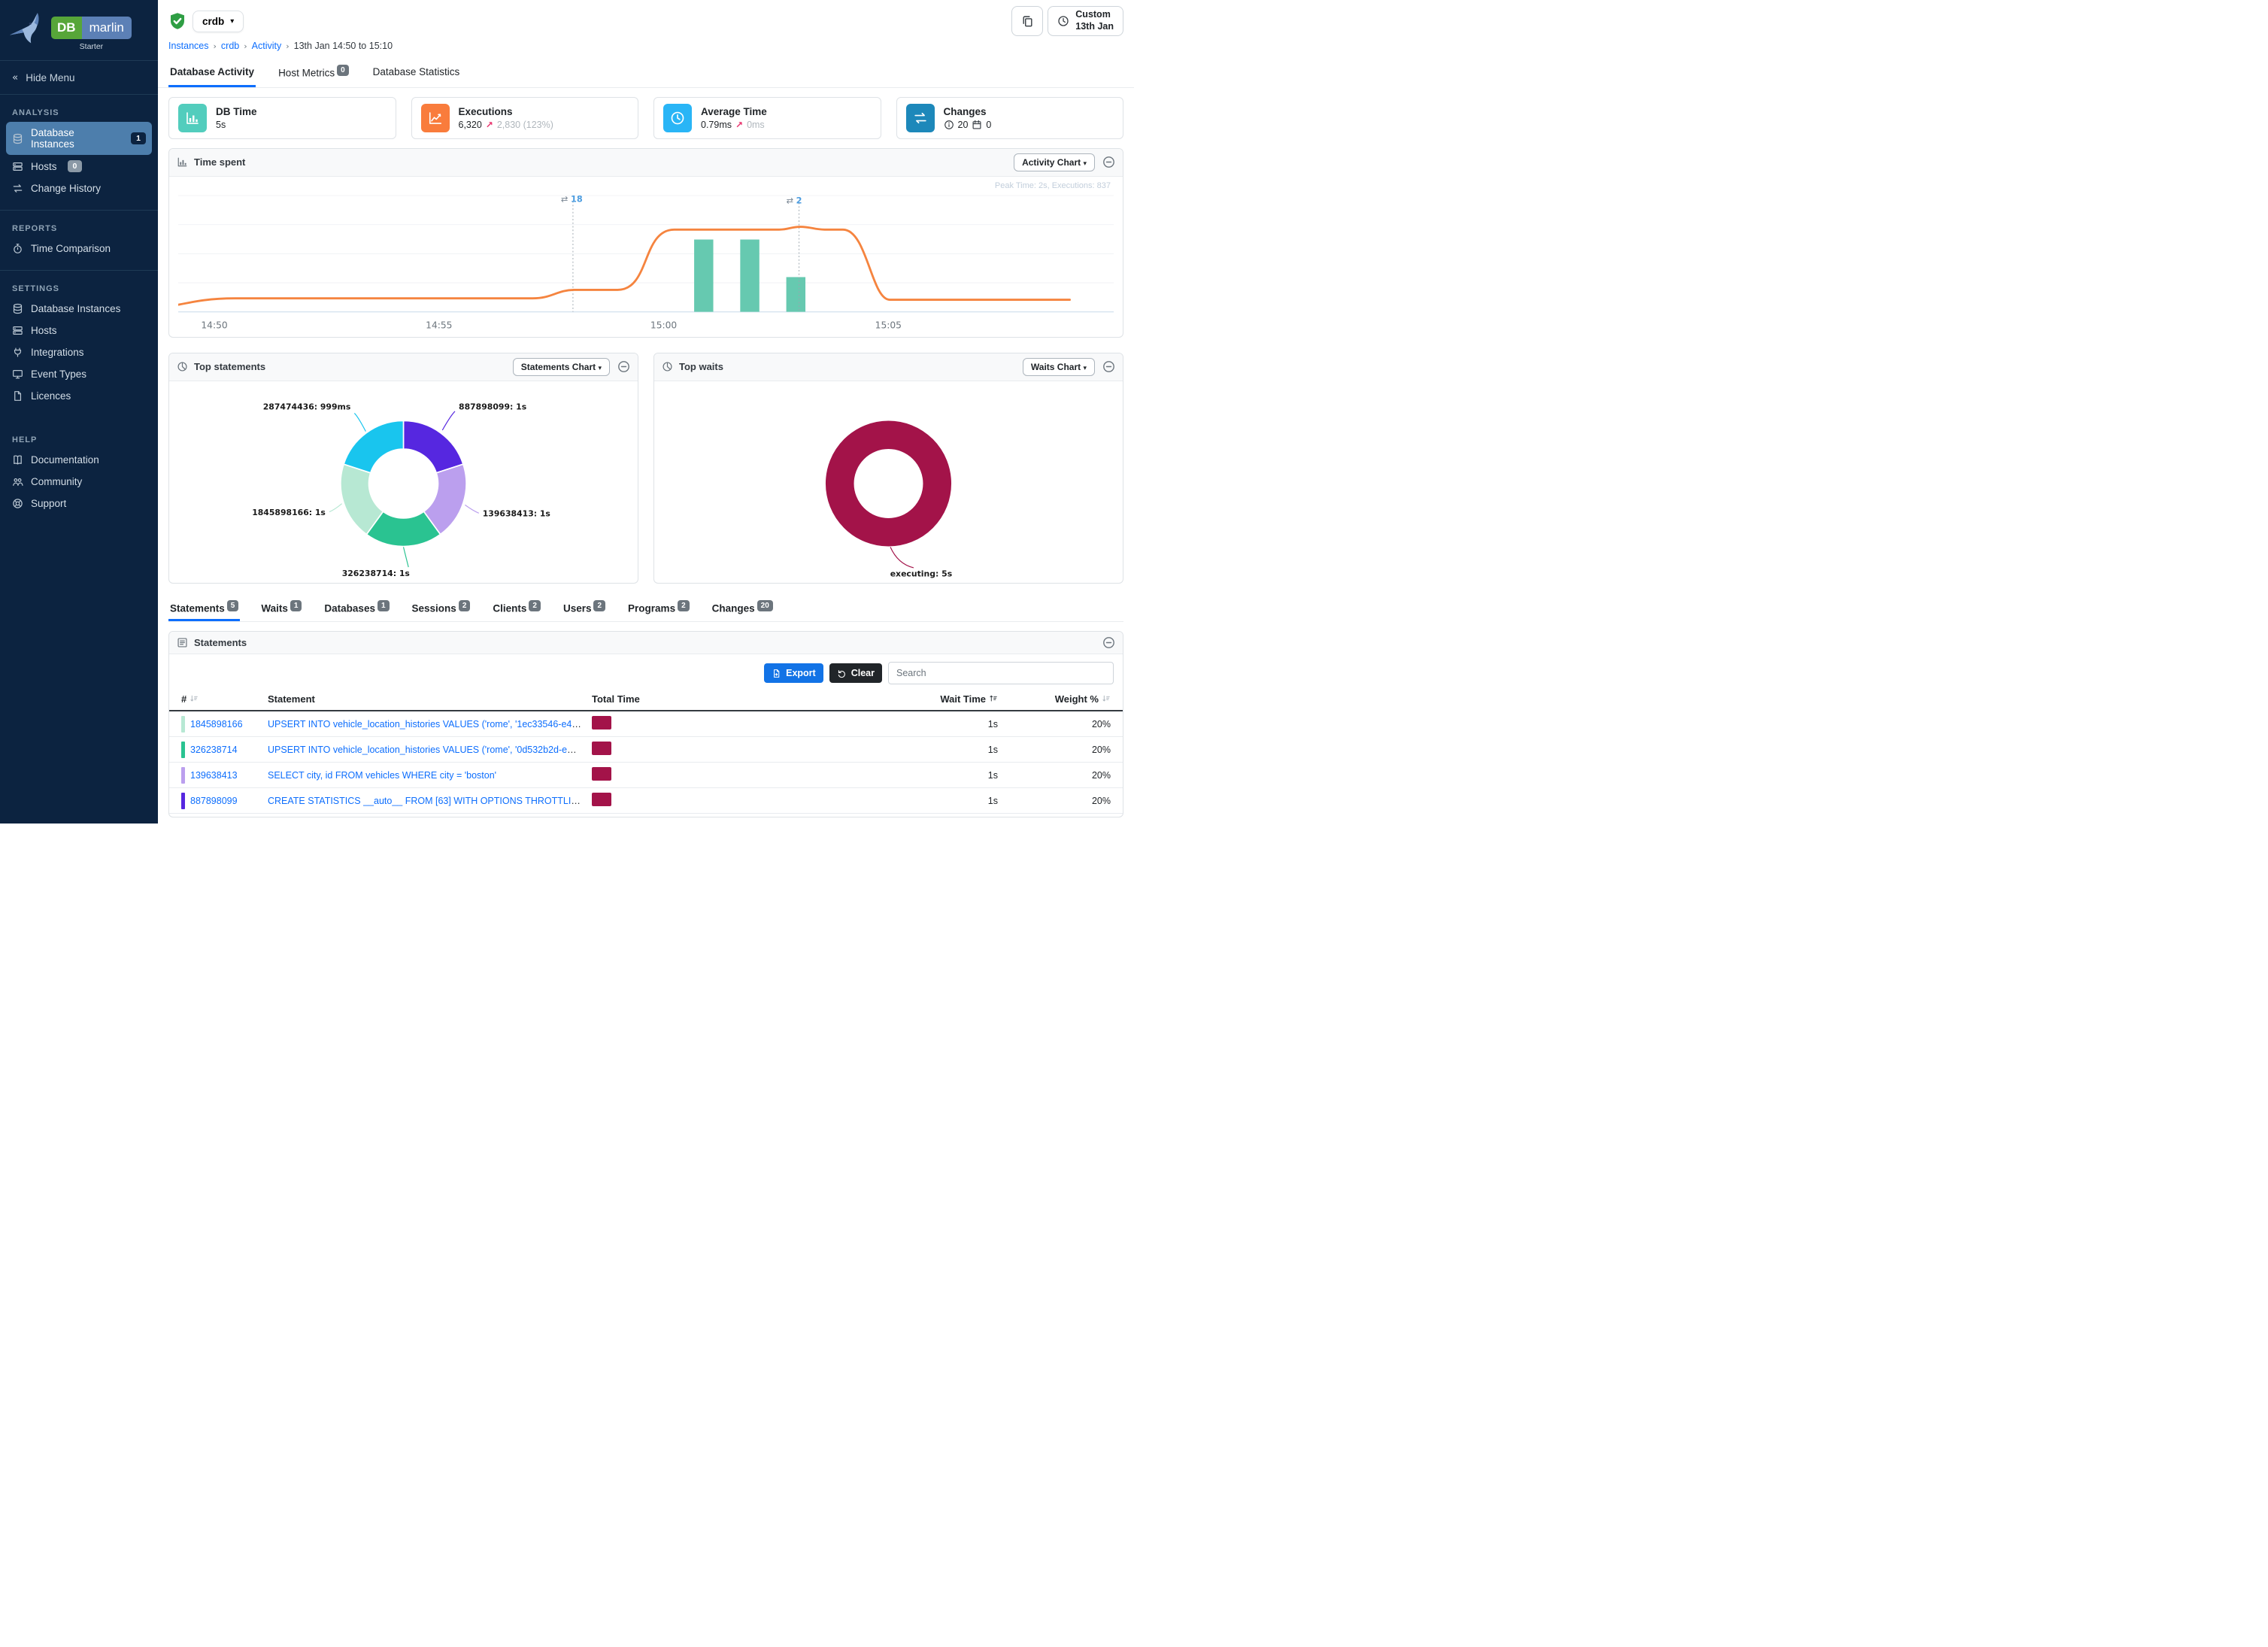  Describe the element at coordinates (516, 609) in the screenshot. I see `tab-clients: Clients 2` at that location.